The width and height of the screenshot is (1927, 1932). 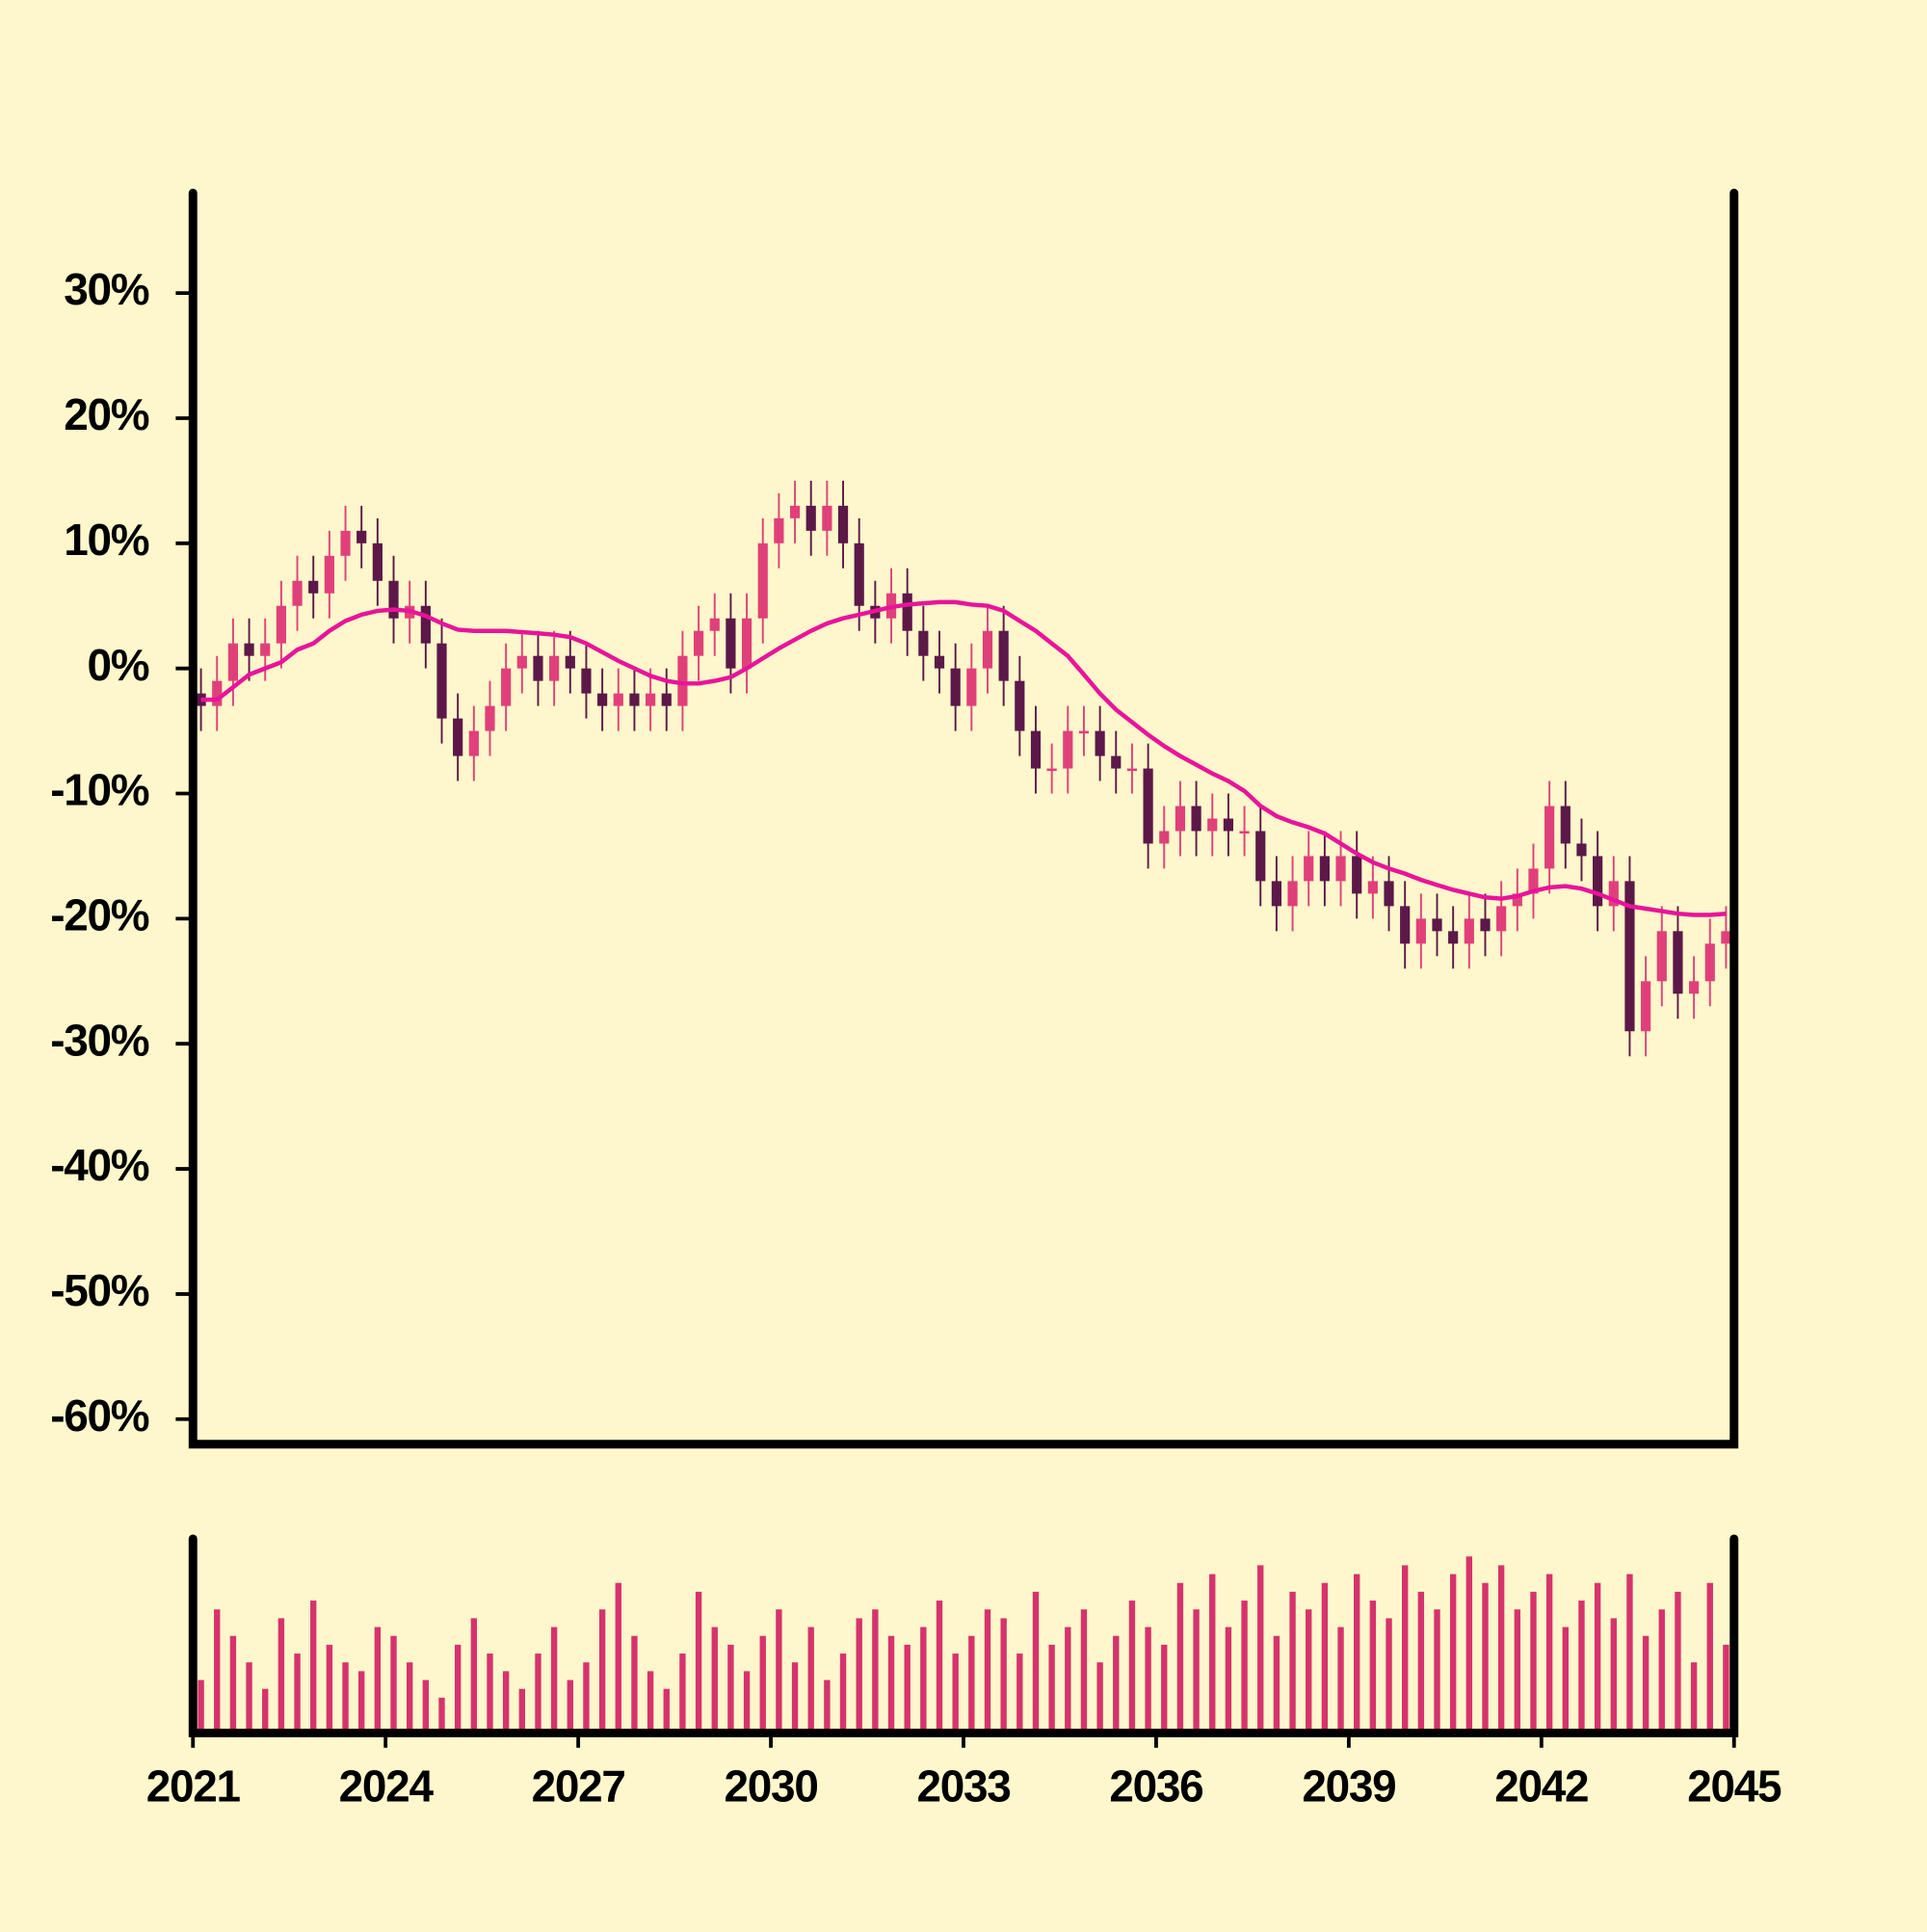 What do you see at coordinates (963, 1635) in the screenshot?
I see `volume-frame` at bounding box center [963, 1635].